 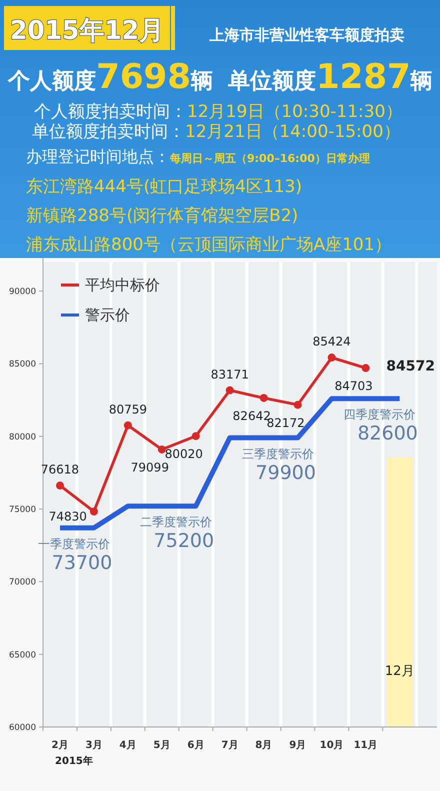 What do you see at coordinates (82, 563) in the screenshot?
I see `annotation: 73700` at bounding box center [82, 563].